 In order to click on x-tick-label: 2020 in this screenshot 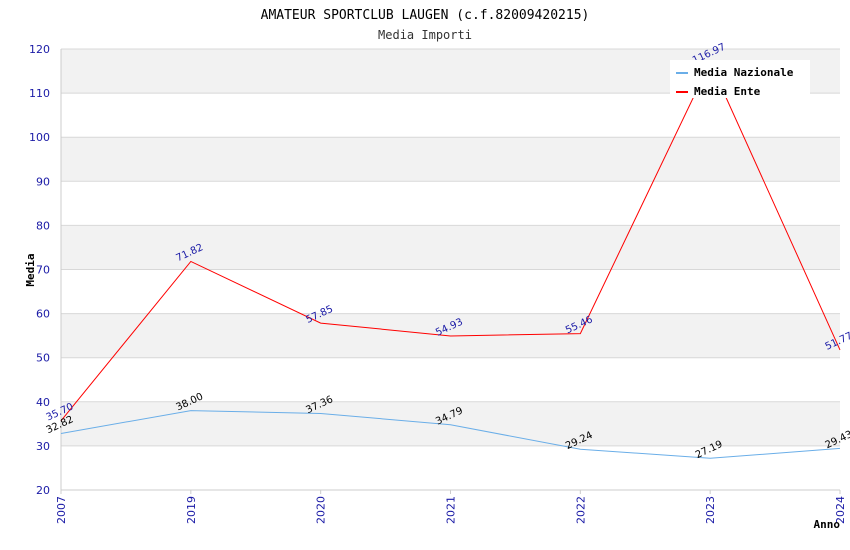, I will do `click(321, 510)`.